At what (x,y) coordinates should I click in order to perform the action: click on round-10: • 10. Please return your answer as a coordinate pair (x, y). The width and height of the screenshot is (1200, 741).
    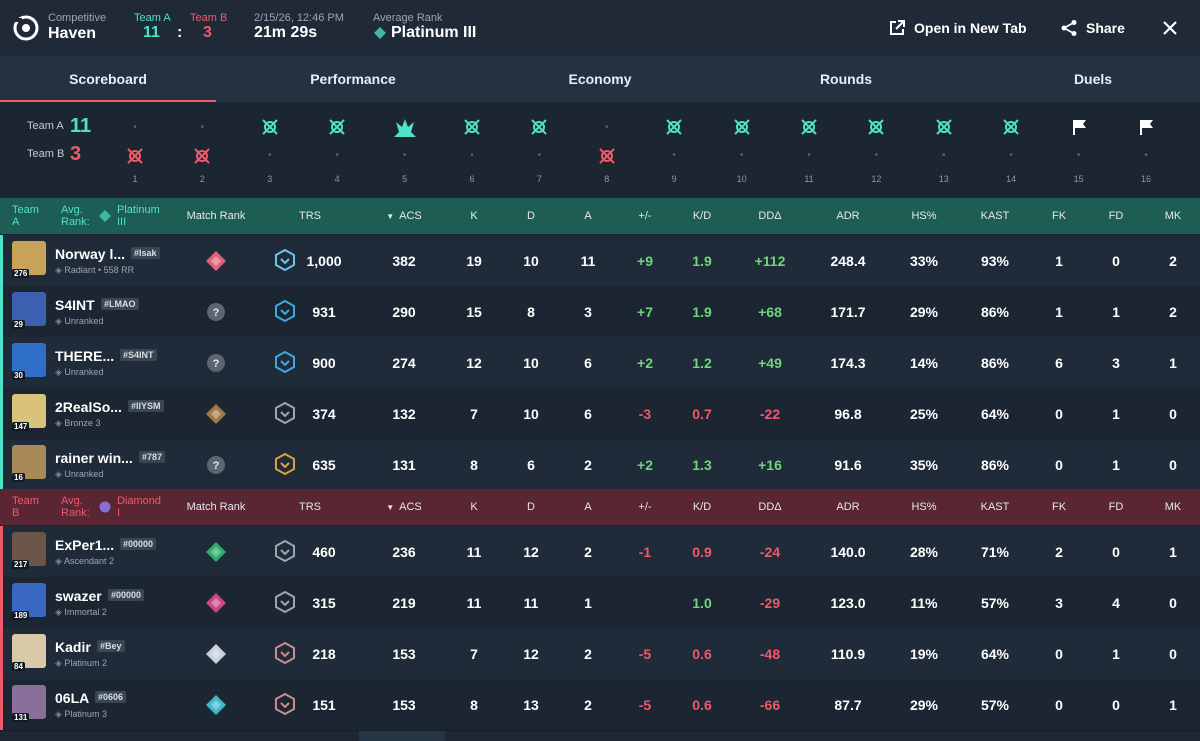
    Looking at the image, I should click on (742, 150).